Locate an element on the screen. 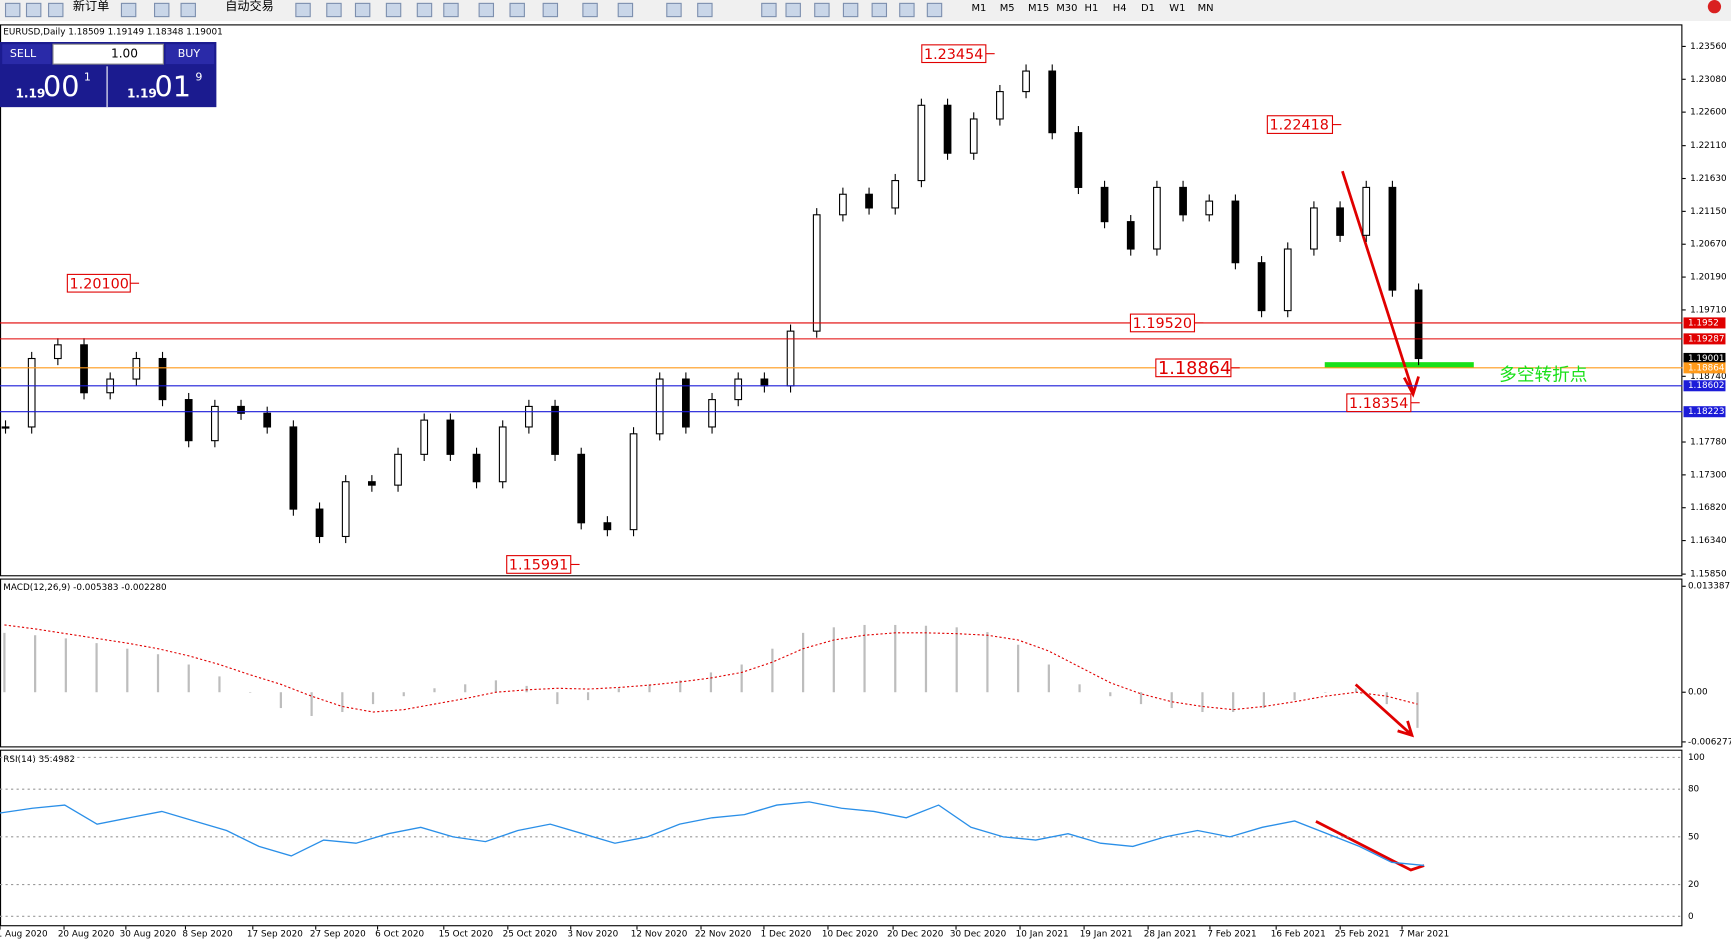  timeframe-button: H4 is located at coordinates (1120, 8).